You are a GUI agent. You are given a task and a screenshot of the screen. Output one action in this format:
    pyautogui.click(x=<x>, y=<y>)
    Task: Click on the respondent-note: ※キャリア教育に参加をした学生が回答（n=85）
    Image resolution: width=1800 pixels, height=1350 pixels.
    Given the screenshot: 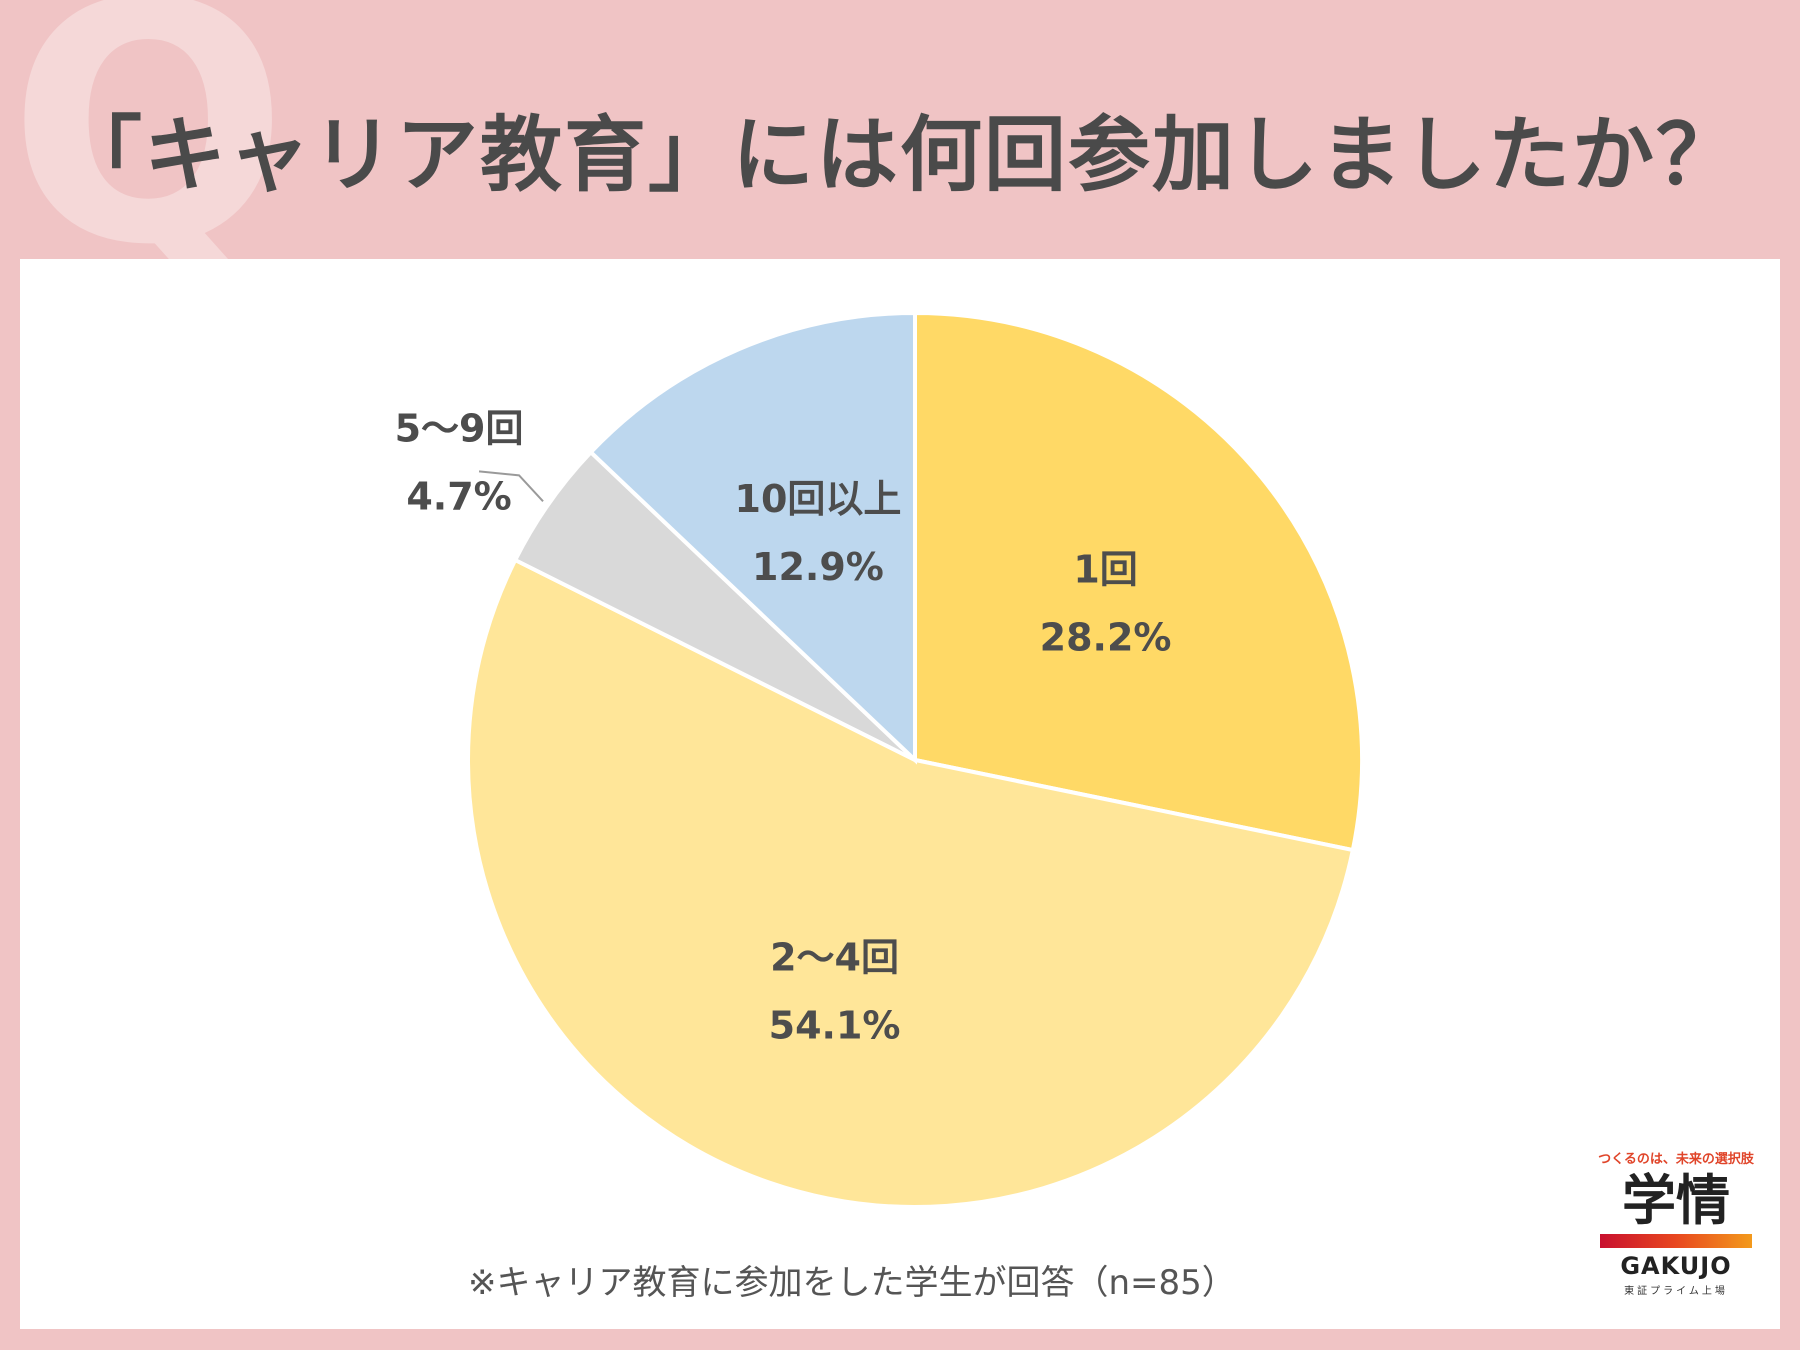 What is the action you would take?
    pyautogui.click(x=852, y=1283)
    